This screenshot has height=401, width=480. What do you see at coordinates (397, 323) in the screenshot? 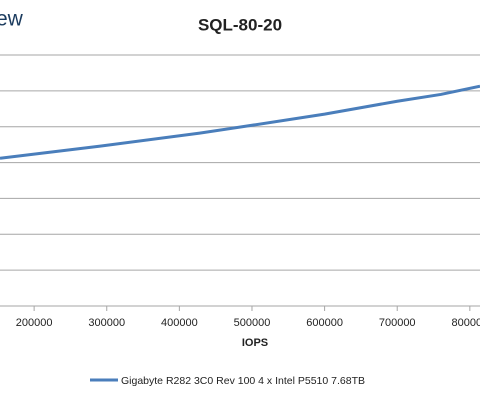
I see `x-tick-label: 700000` at bounding box center [397, 323].